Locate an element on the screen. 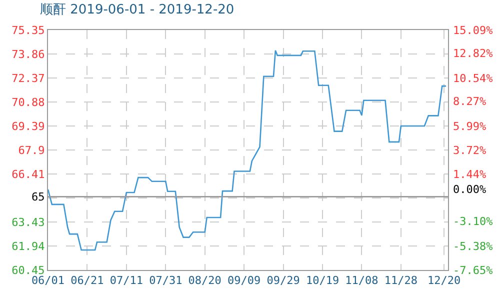 The height and width of the screenshot is (300, 500). y2-tick-label: 5.99% is located at coordinates (469, 126).